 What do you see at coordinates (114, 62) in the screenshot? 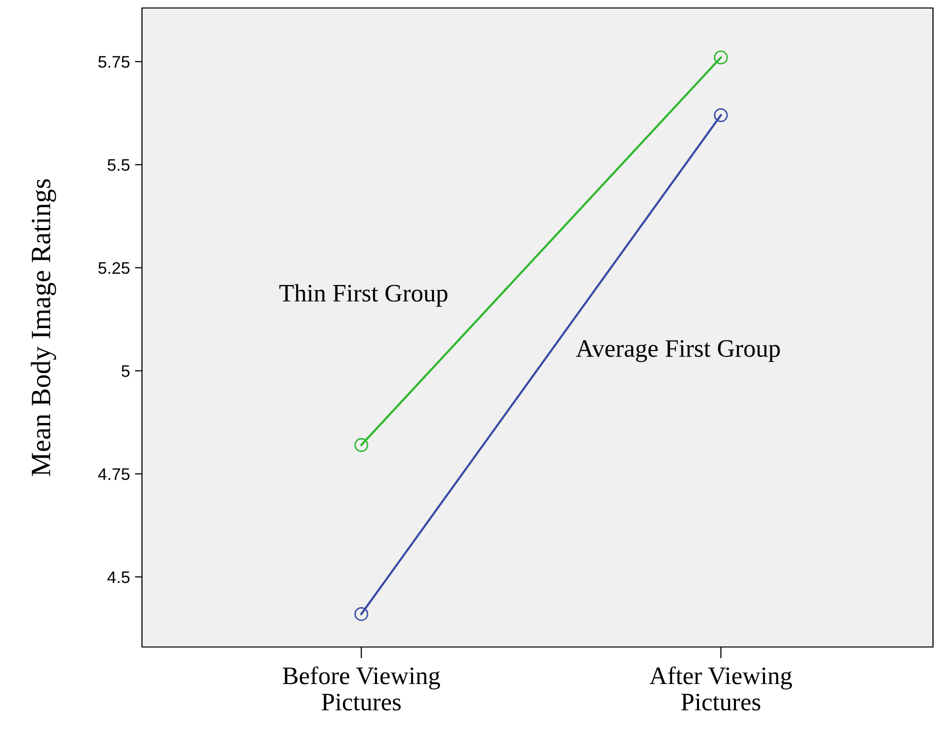
I see `y-tick-label: 5.75` at bounding box center [114, 62].